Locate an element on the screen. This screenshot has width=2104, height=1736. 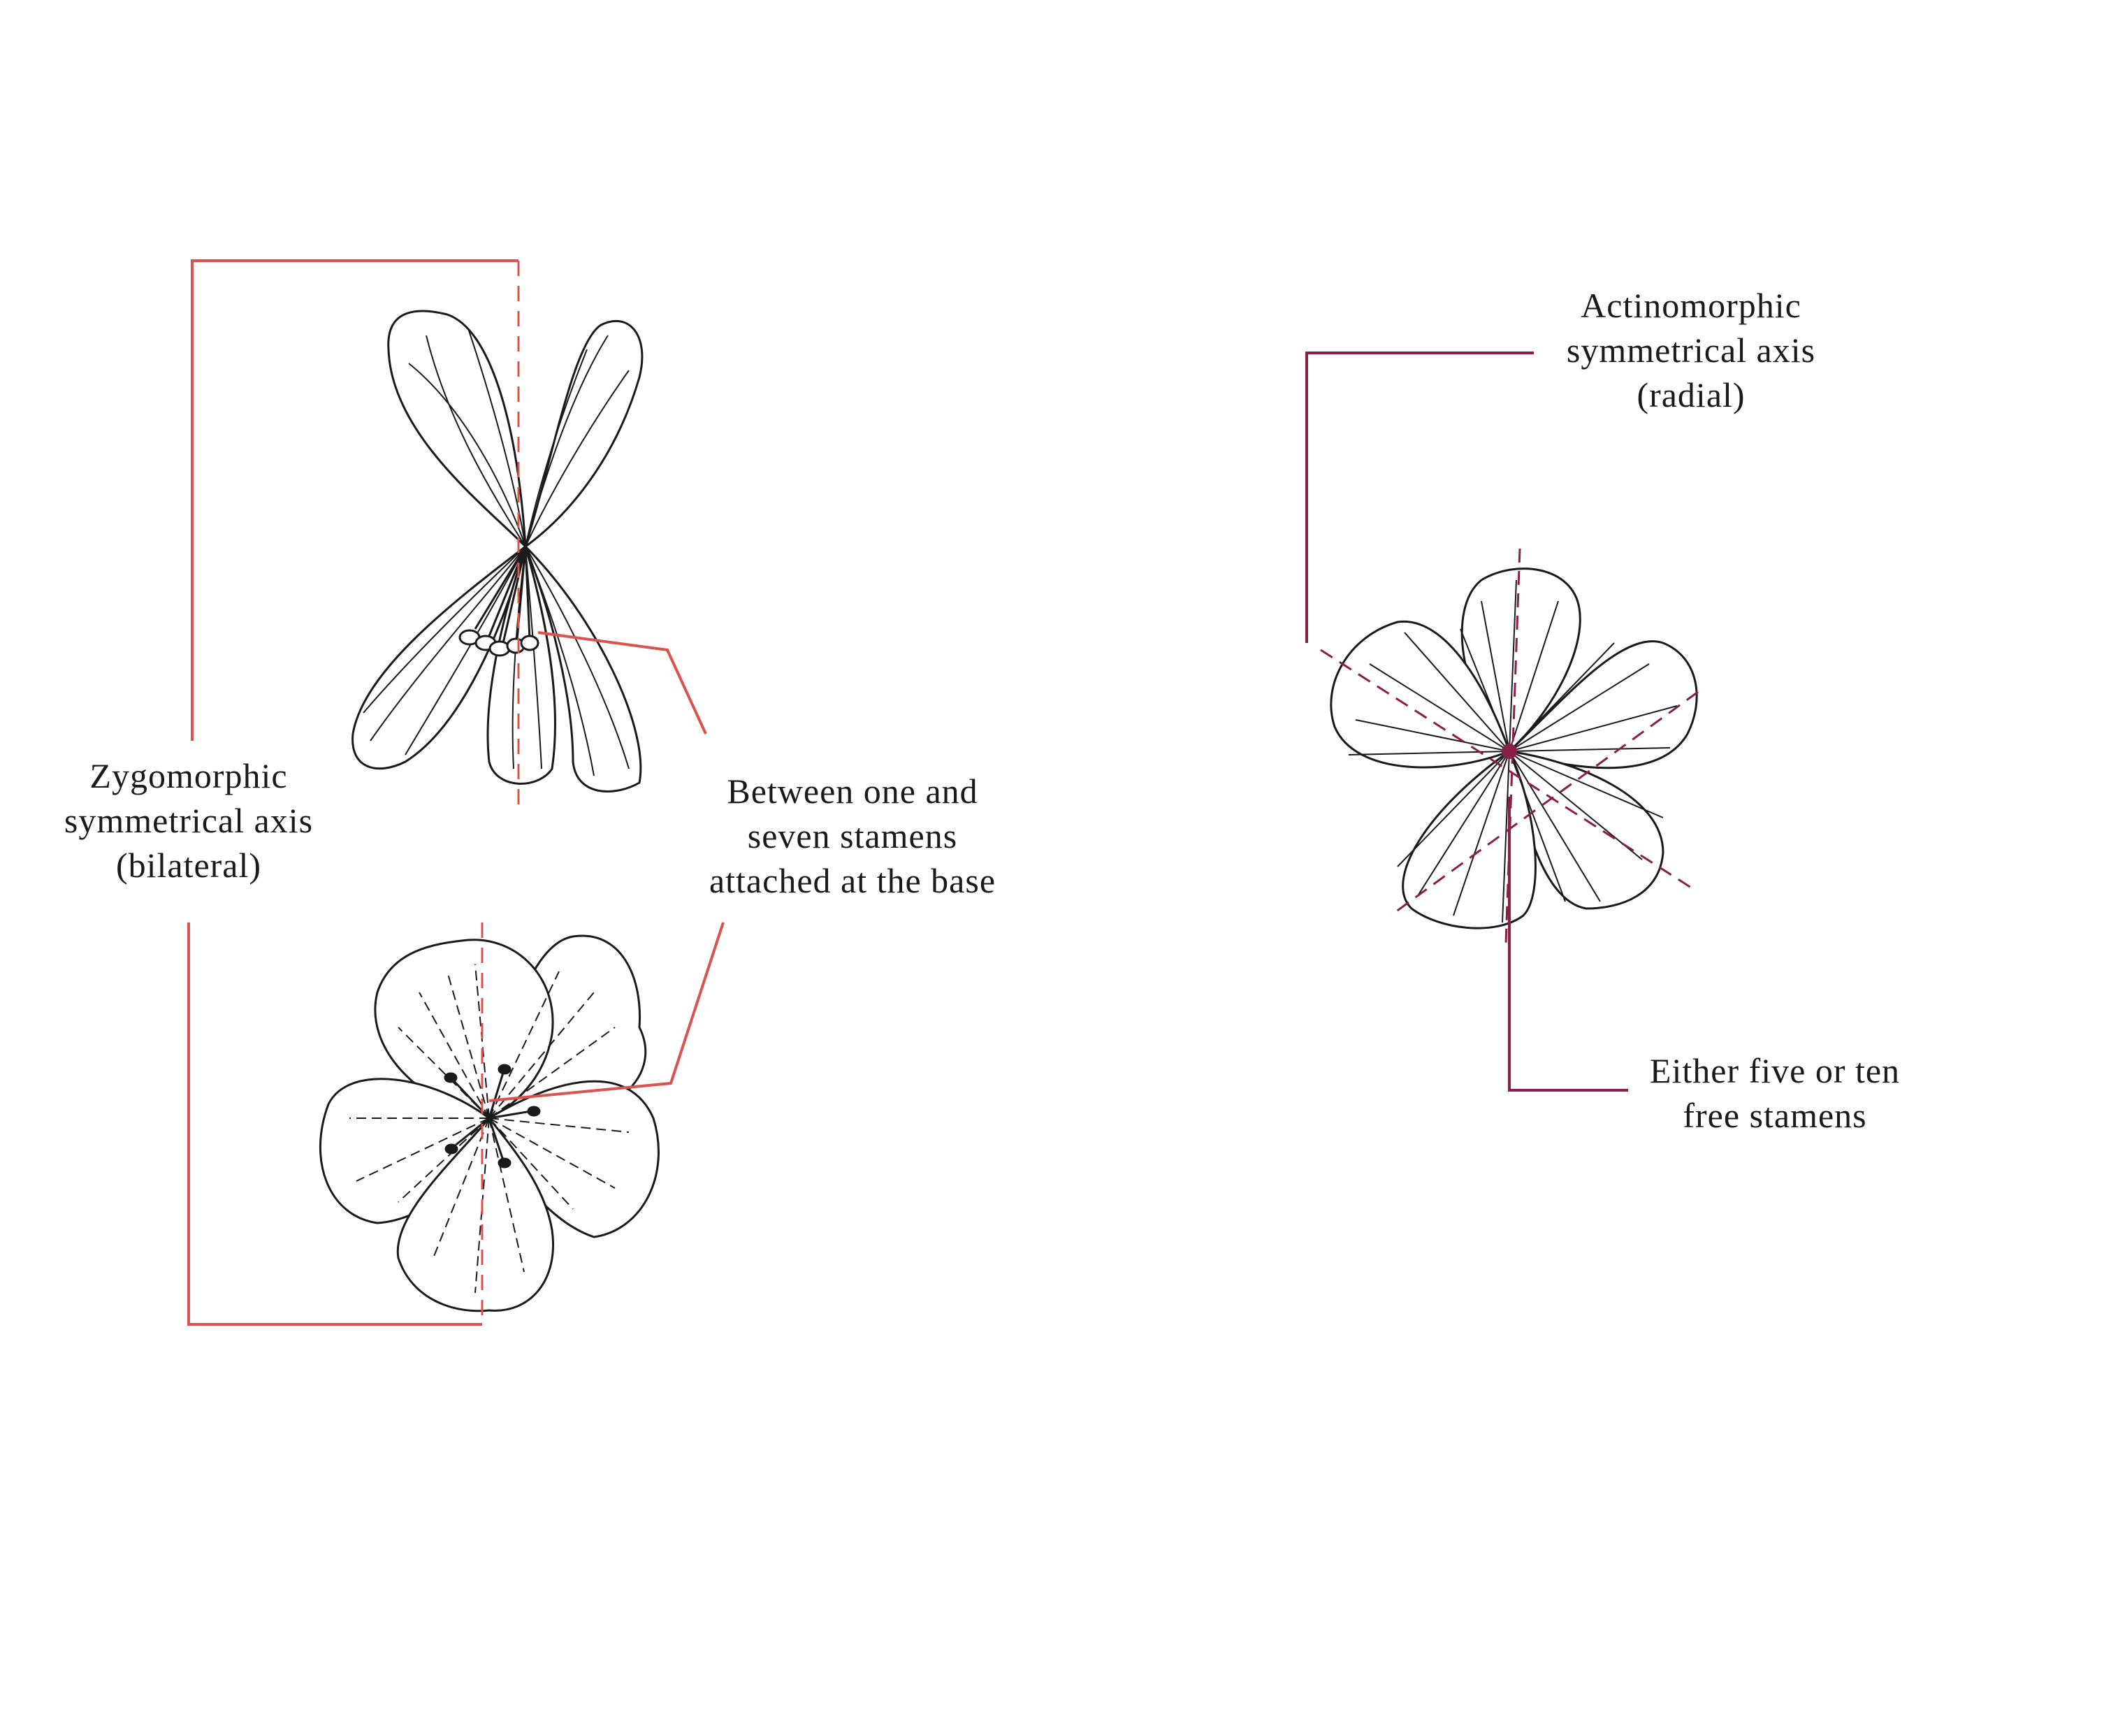
zygomorphic-side-veins is located at coordinates (496, 552).